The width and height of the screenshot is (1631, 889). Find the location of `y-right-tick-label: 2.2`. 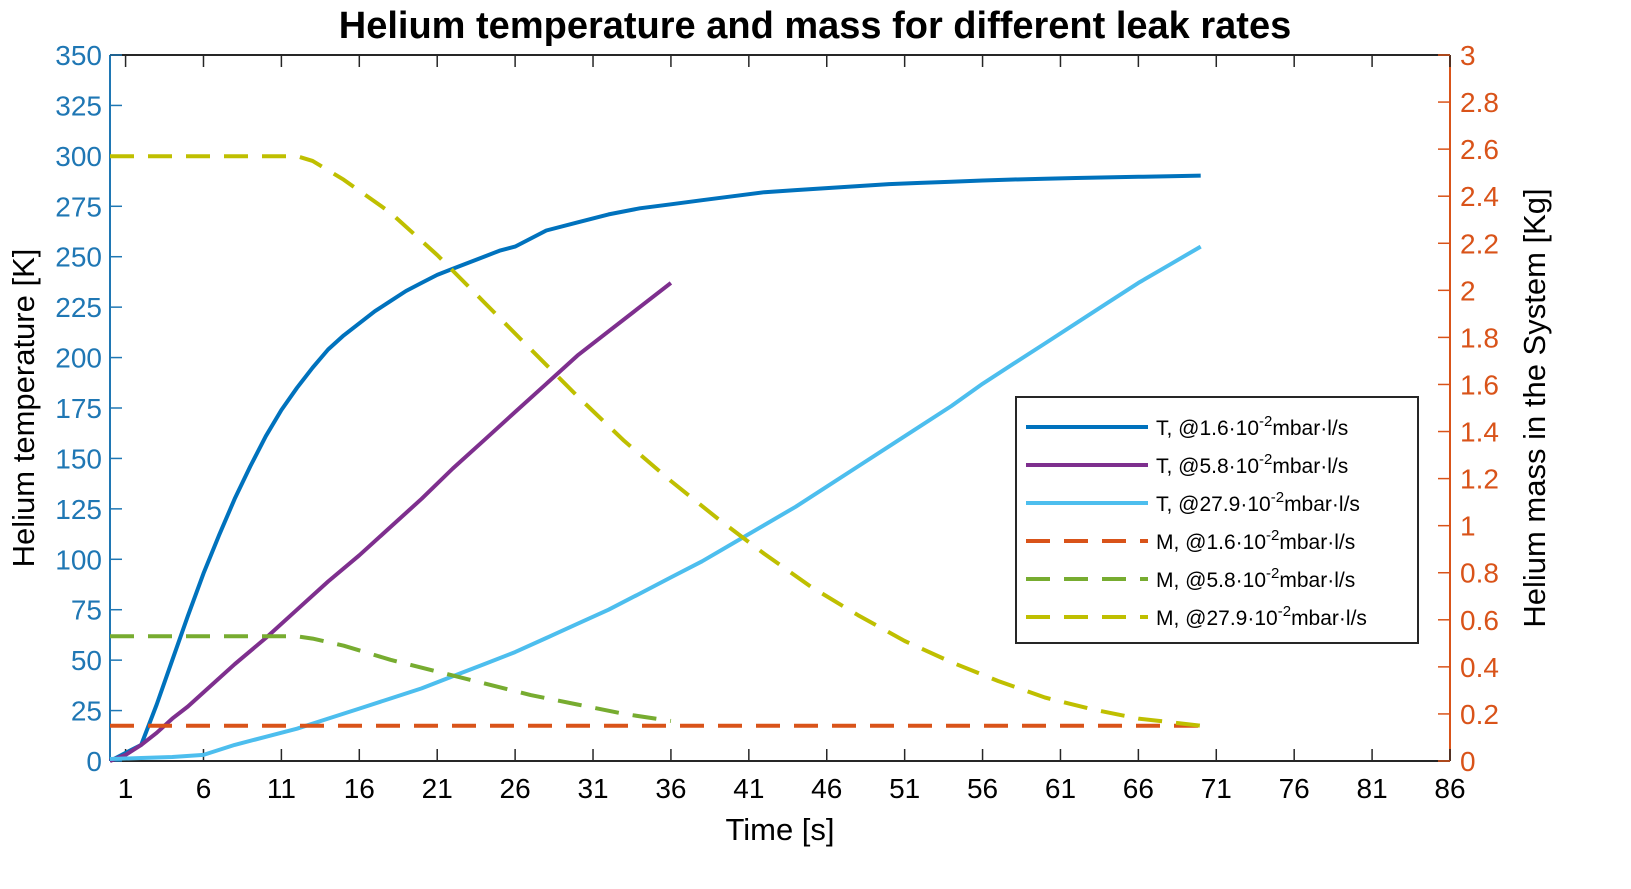

y-right-tick-label: 2.2 is located at coordinates (1479, 243).